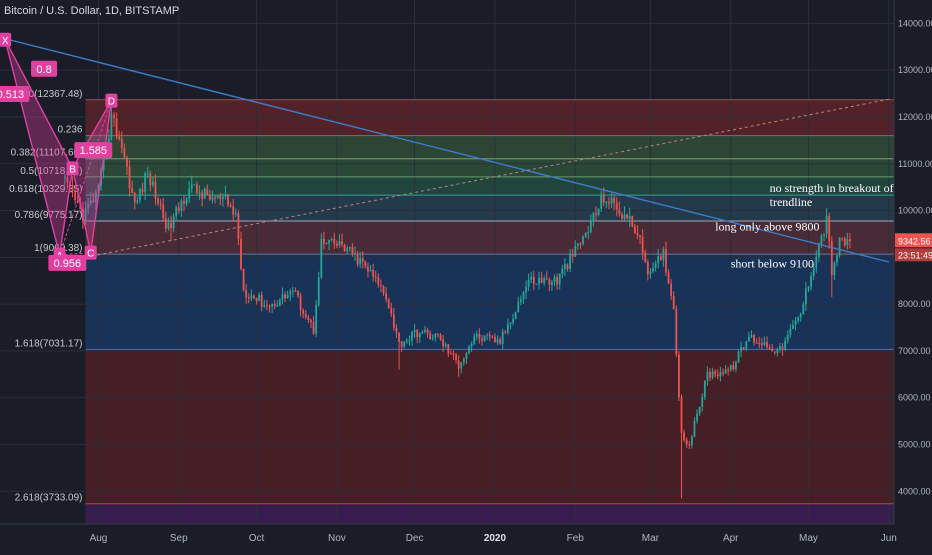 The height and width of the screenshot is (555, 932). What do you see at coordinates (49, 498) in the screenshot?
I see `fib-level-label: 2.618(3733.09)` at bounding box center [49, 498].